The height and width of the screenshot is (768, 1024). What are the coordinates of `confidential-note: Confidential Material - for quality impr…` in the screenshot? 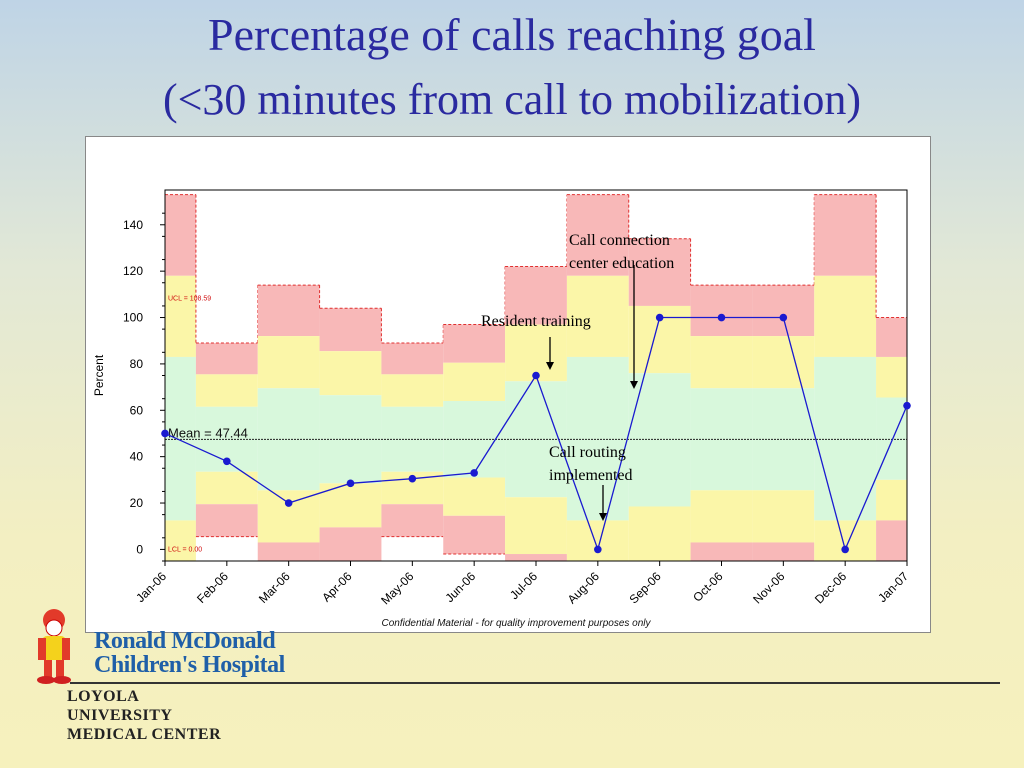 It's located at (516, 623).